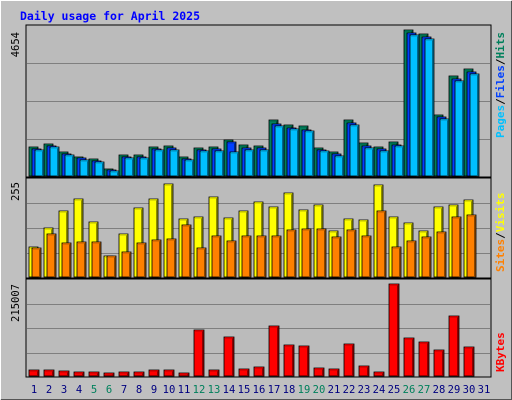 This screenshot has height=400, width=512. What do you see at coordinates (154, 390) in the screenshot?
I see `day-label-9: 9` at bounding box center [154, 390].